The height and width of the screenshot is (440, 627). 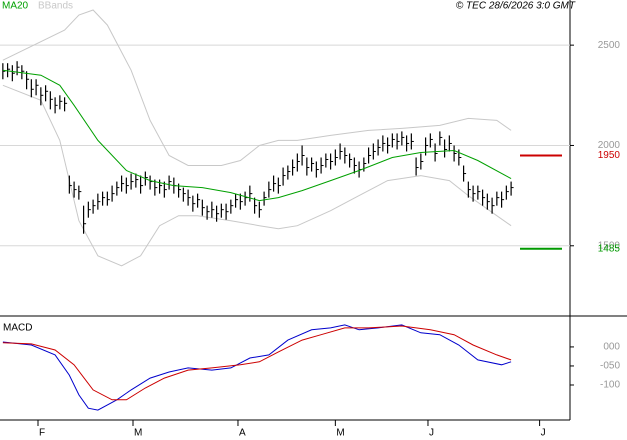 What do you see at coordinates (55, 6) in the screenshot?
I see `legend-entry: BBands` at bounding box center [55, 6].